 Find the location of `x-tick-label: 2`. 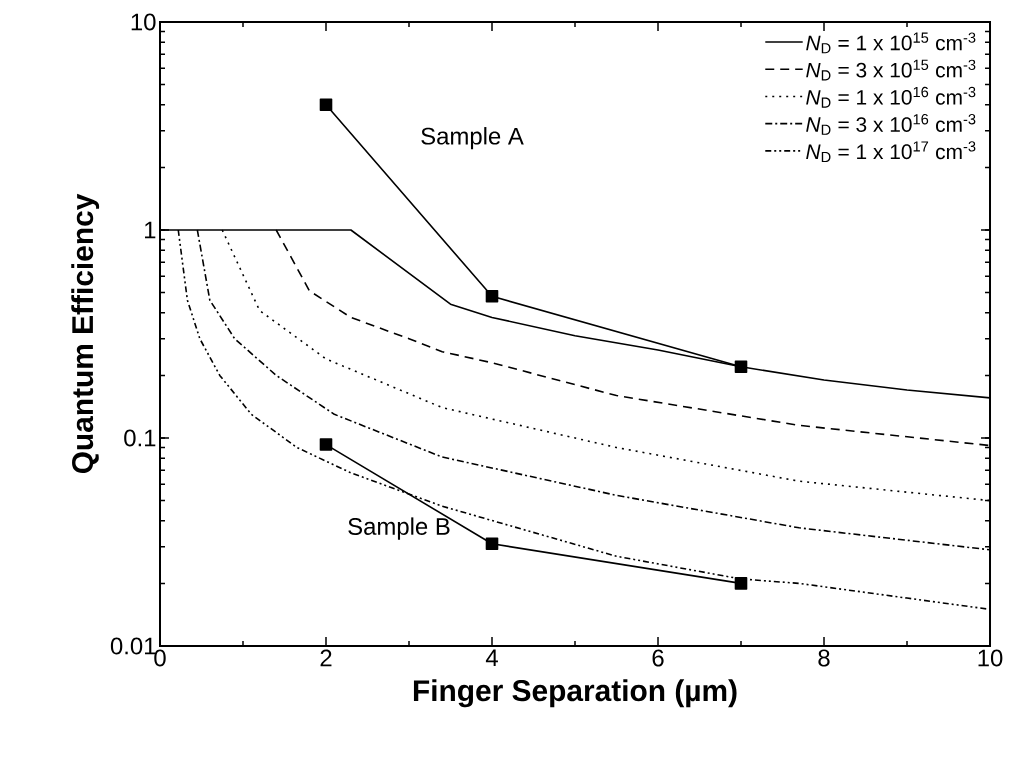

x-tick-label: 2 is located at coordinates (326, 658).